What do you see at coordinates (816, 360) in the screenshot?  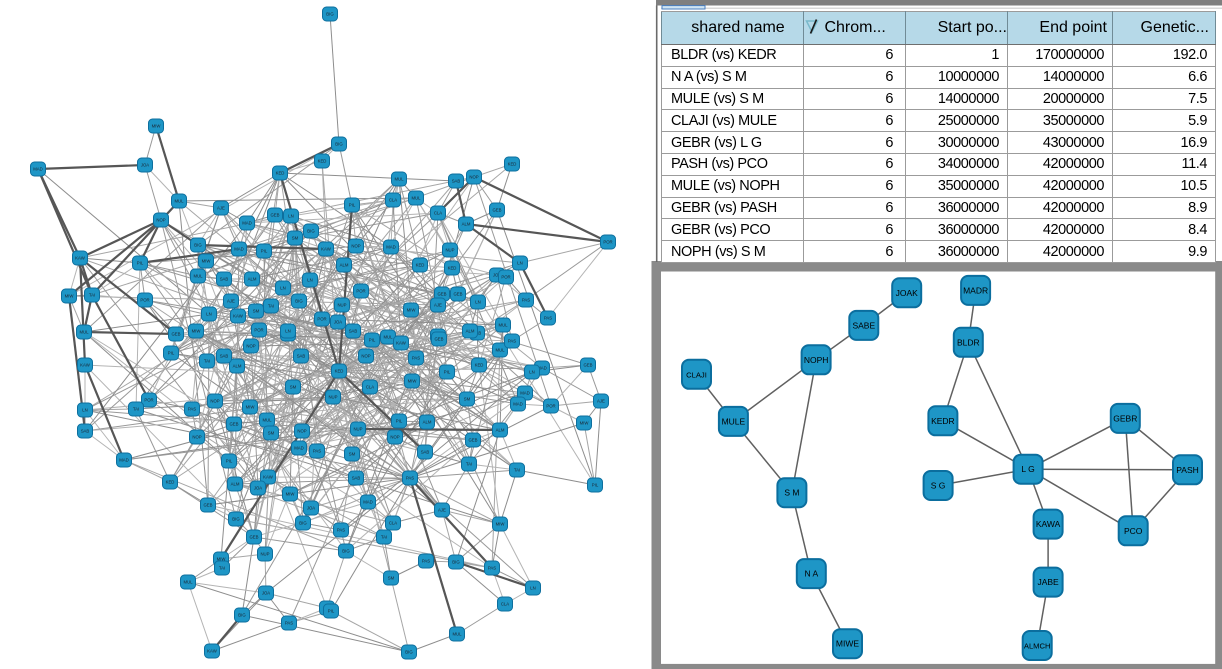 I see `svg-text: NOPH` at bounding box center [816, 360].